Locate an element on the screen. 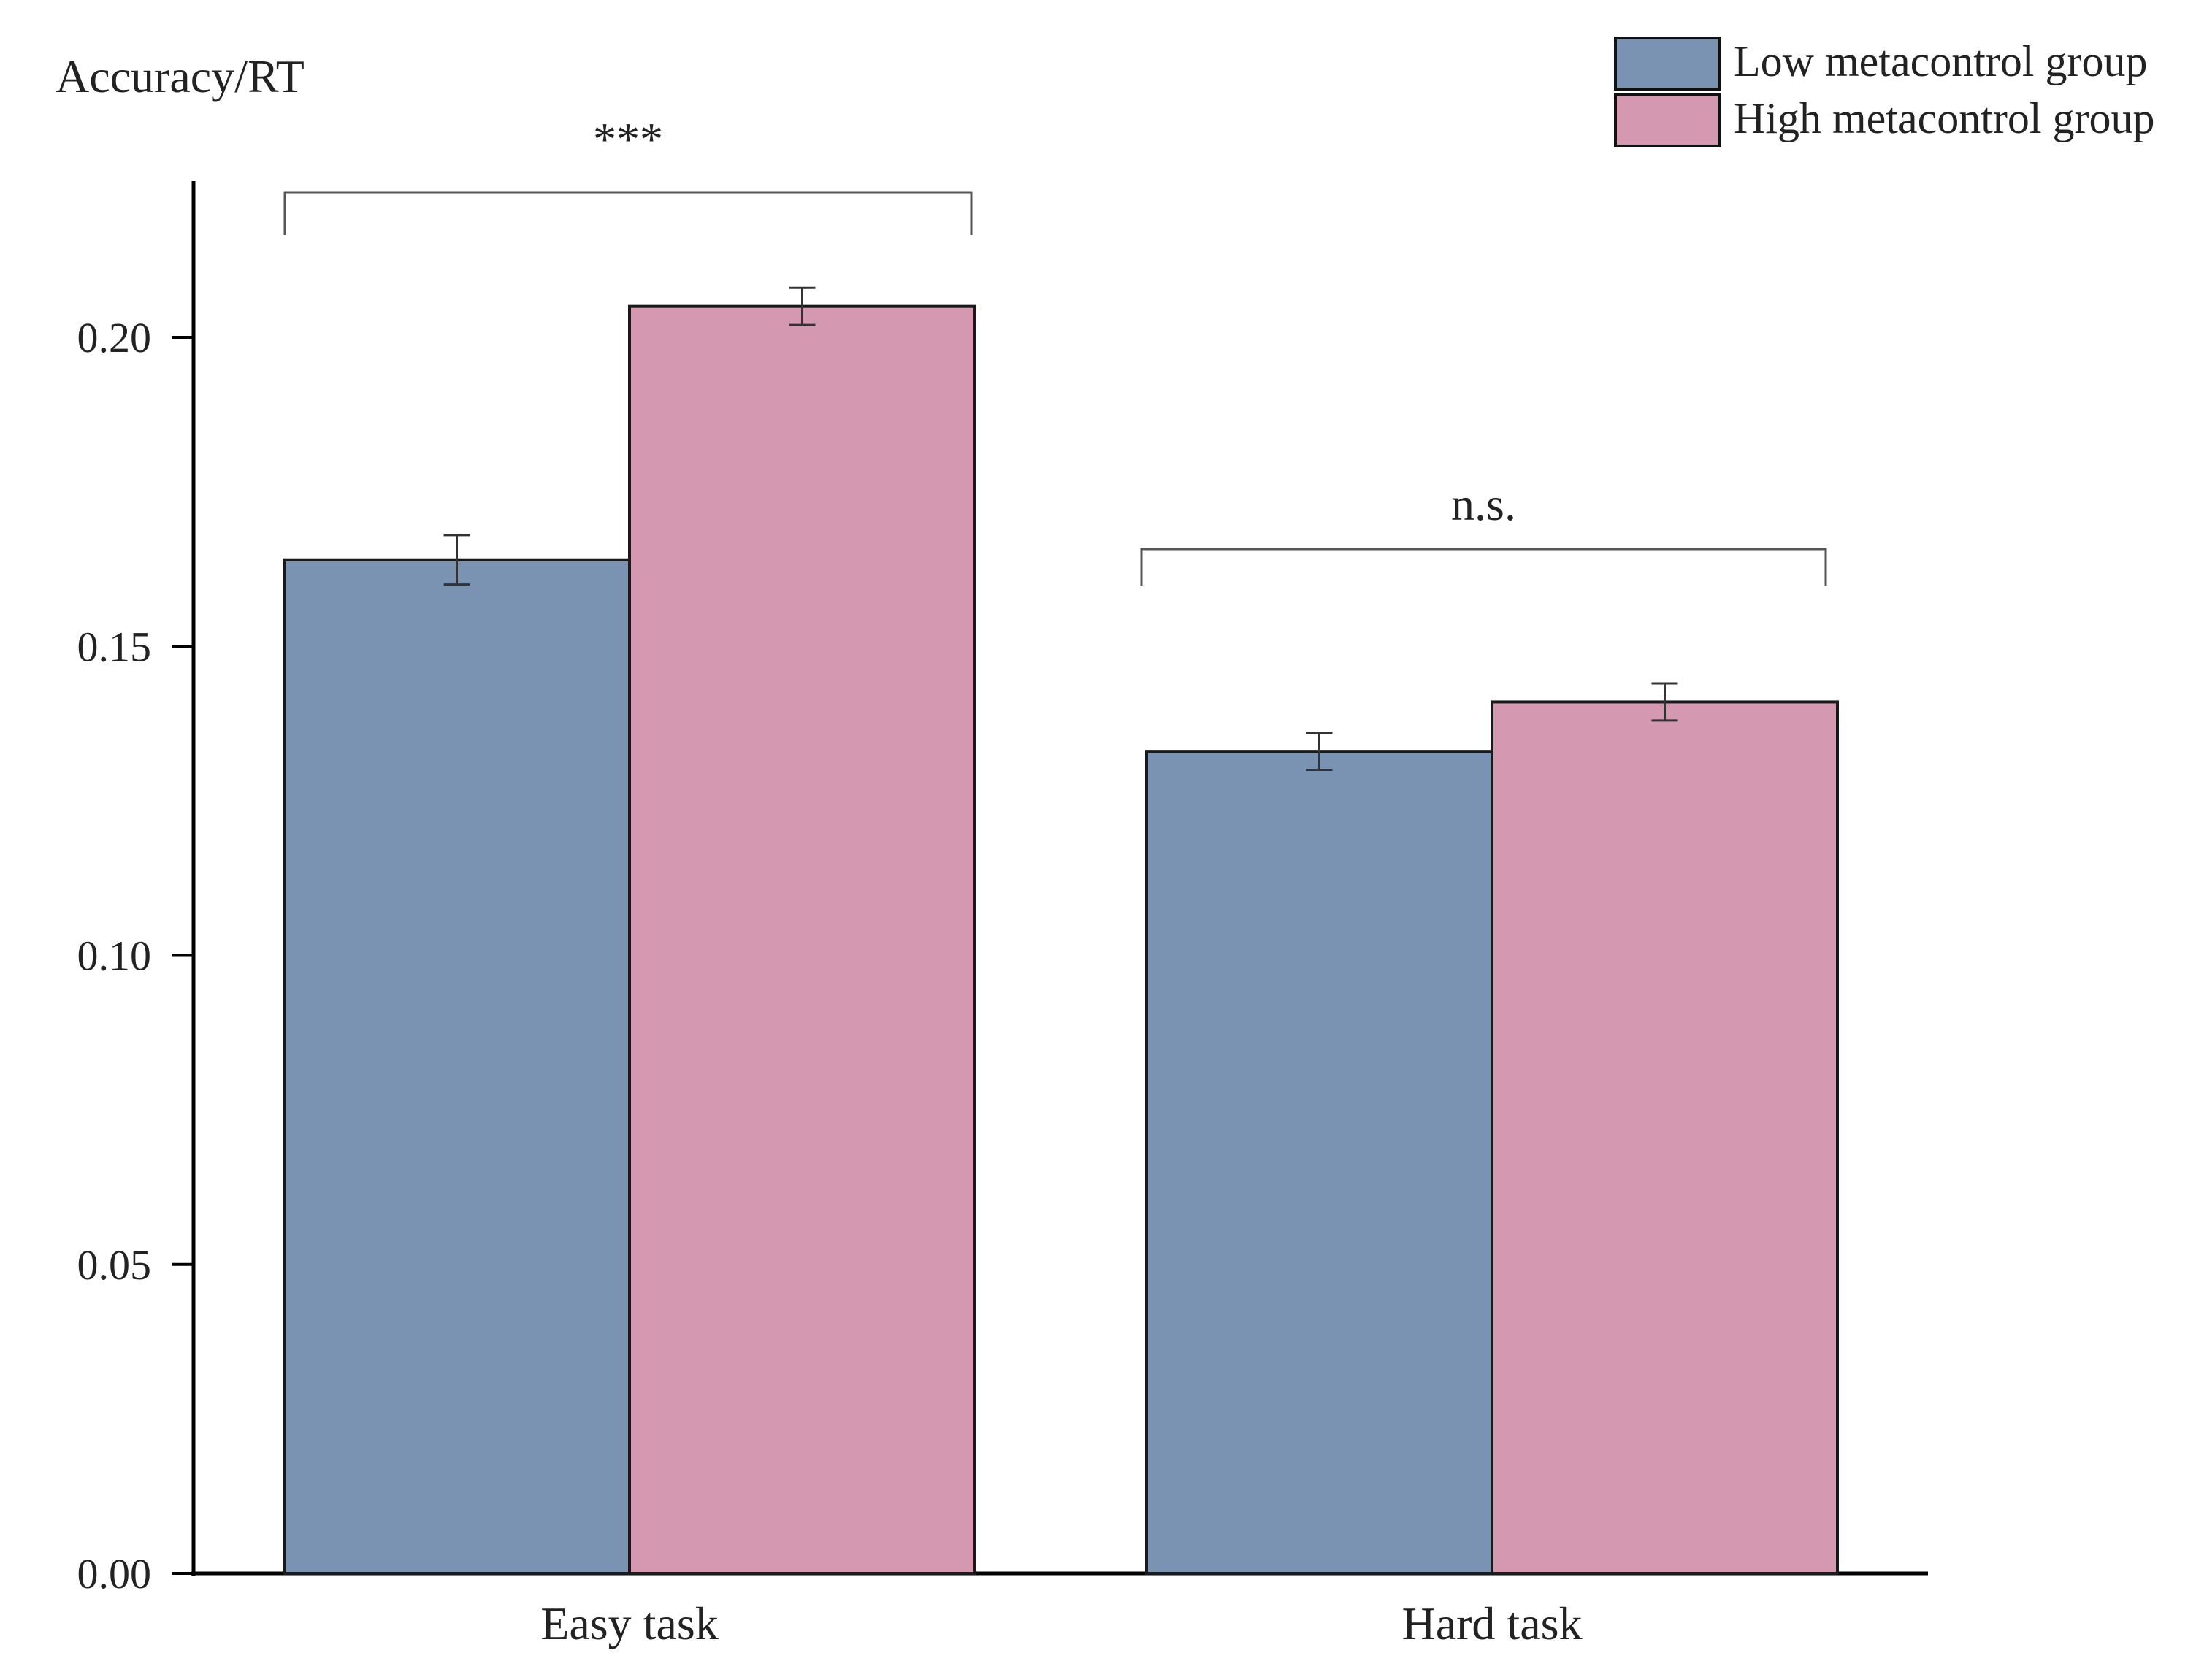  x-tick-label: Hard task is located at coordinates (1491, 1623).